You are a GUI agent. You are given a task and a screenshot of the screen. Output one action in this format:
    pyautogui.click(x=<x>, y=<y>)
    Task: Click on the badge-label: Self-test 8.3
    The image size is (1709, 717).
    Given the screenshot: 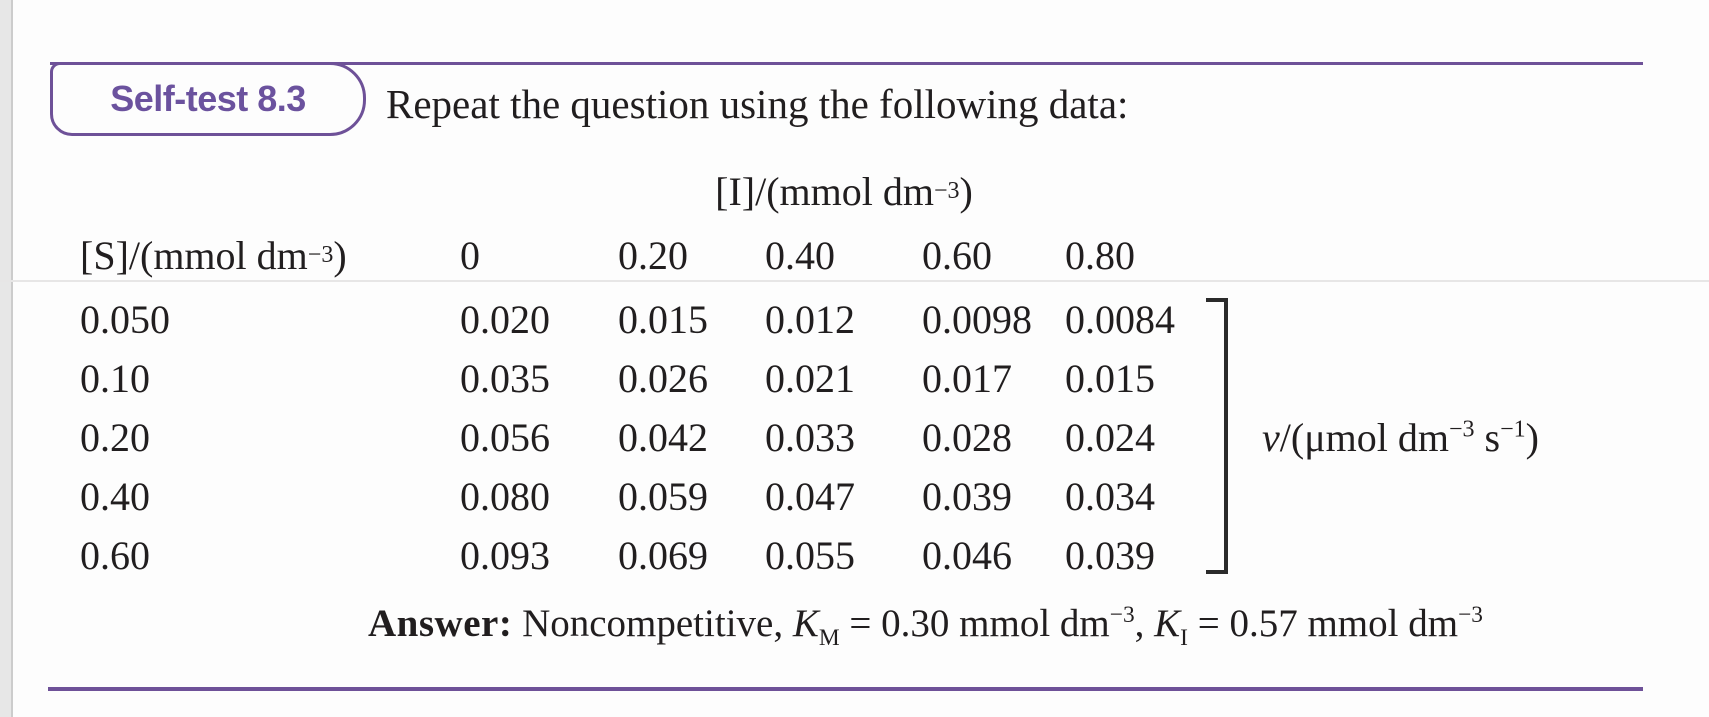 What is the action you would take?
    pyautogui.click(x=208, y=98)
    